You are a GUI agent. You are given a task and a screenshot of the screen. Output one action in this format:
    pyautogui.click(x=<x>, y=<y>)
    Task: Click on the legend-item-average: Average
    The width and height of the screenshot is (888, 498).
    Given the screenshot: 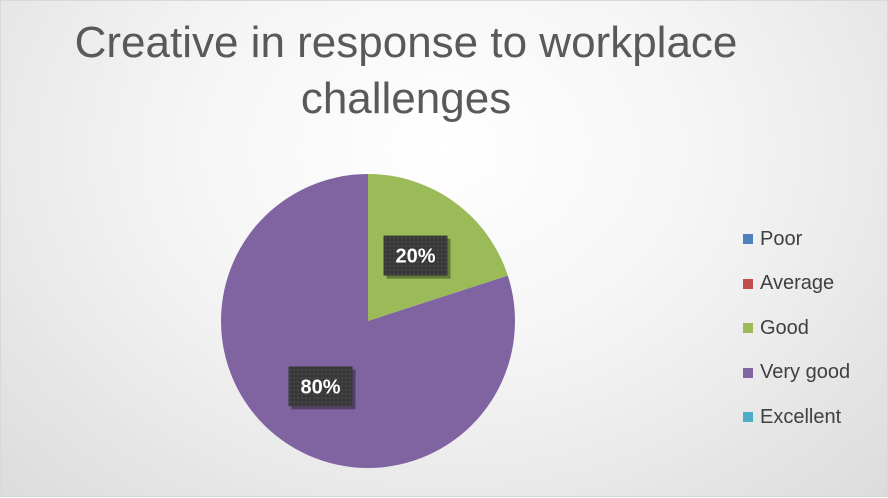 What is the action you would take?
    pyautogui.click(x=796, y=284)
    